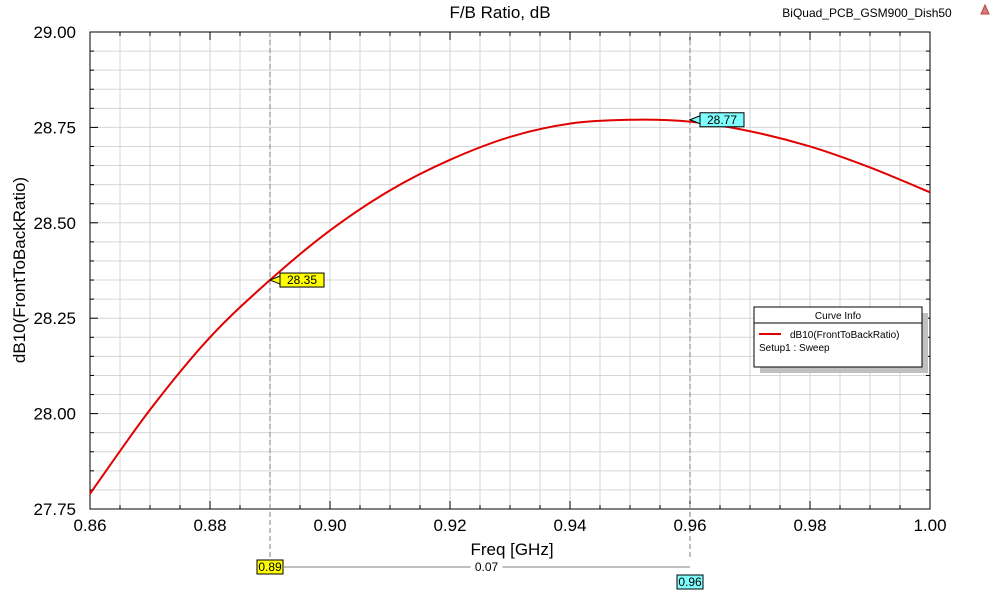 This screenshot has height=606, width=1000. I want to click on warning-triangle-icon, so click(985, 9).